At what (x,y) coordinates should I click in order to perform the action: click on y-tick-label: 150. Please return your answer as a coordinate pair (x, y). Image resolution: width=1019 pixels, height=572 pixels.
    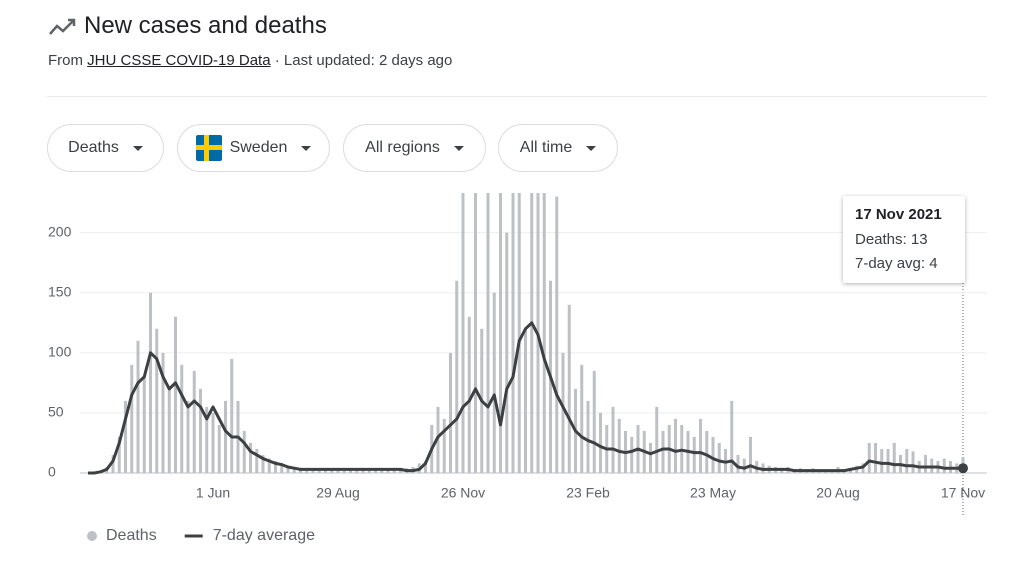
    Looking at the image, I should click on (60, 291).